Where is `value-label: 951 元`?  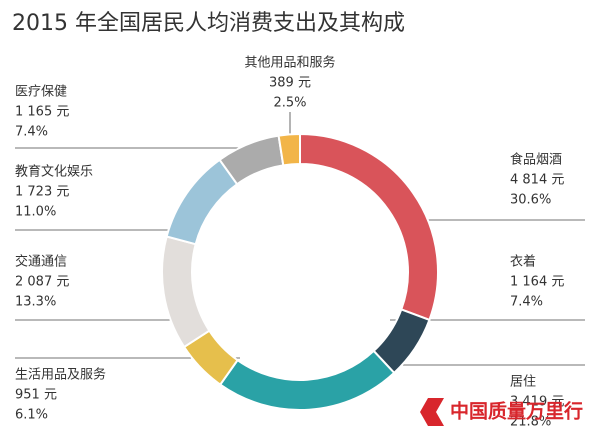 value-label: 951 元 is located at coordinates (36, 395).